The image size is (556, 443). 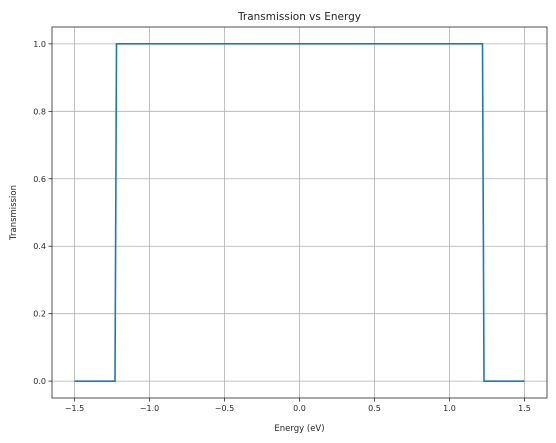 I want to click on y-tick-label: 0.6, so click(x=39, y=179).